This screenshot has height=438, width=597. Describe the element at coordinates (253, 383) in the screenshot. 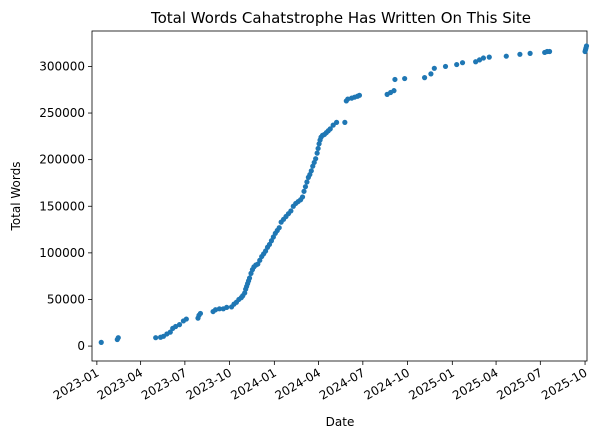

I see `x-tick-label: 2024-01` at that location.